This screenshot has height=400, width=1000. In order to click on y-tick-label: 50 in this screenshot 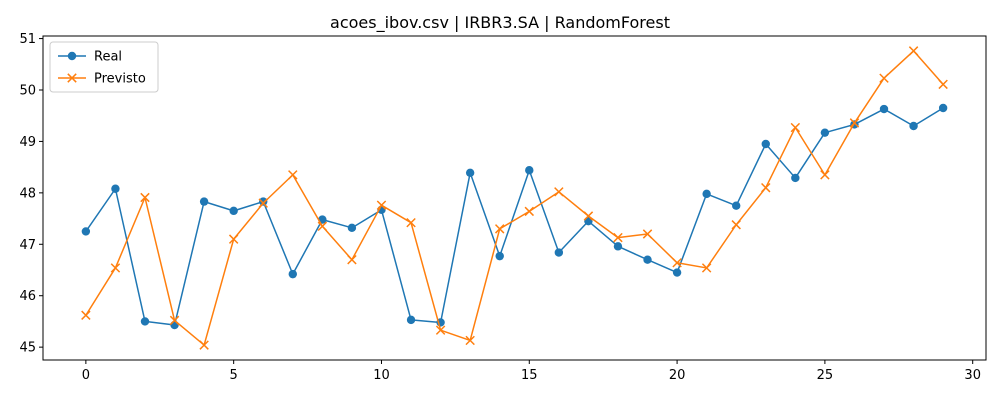, I will do `click(27, 91)`.